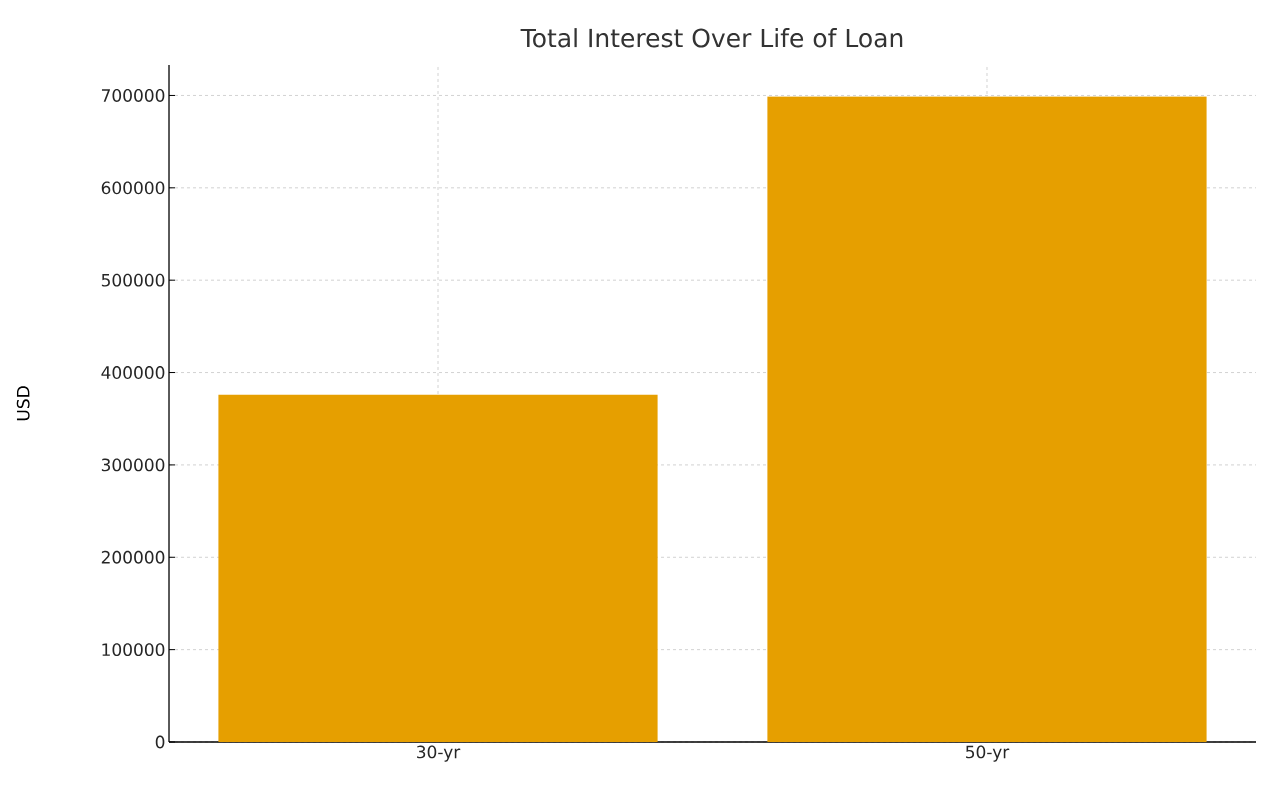 The width and height of the screenshot is (1280, 800). Describe the element at coordinates (133, 280) in the screenshot. I see `y-tick-label: 500000` at that location.